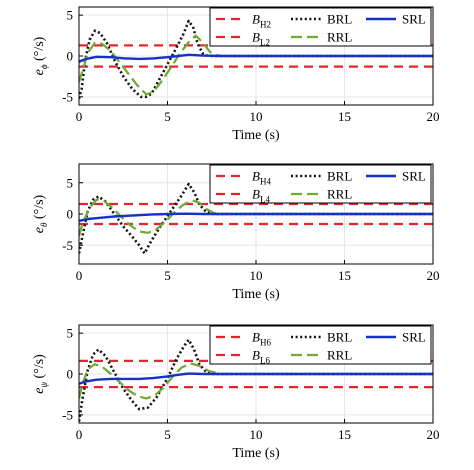 Image resolution: width=474 pixels, height=470 pixels. I want to click on legend-label: BL6, so click(261, 357).